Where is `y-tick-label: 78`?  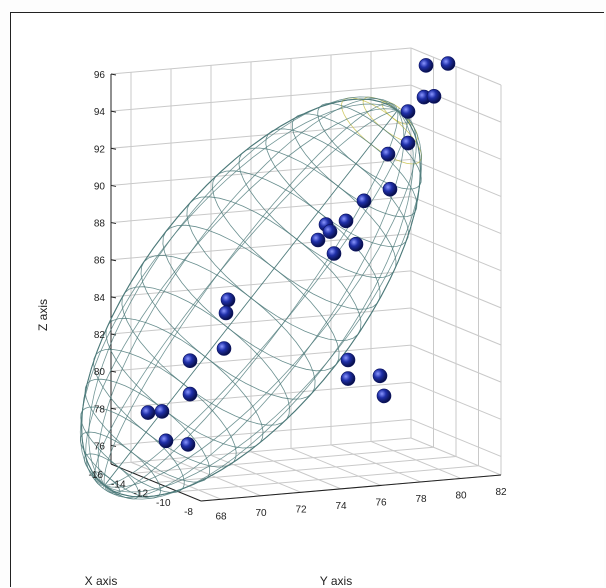 y-tick-label: 78 is located at coordinates (421, 499).